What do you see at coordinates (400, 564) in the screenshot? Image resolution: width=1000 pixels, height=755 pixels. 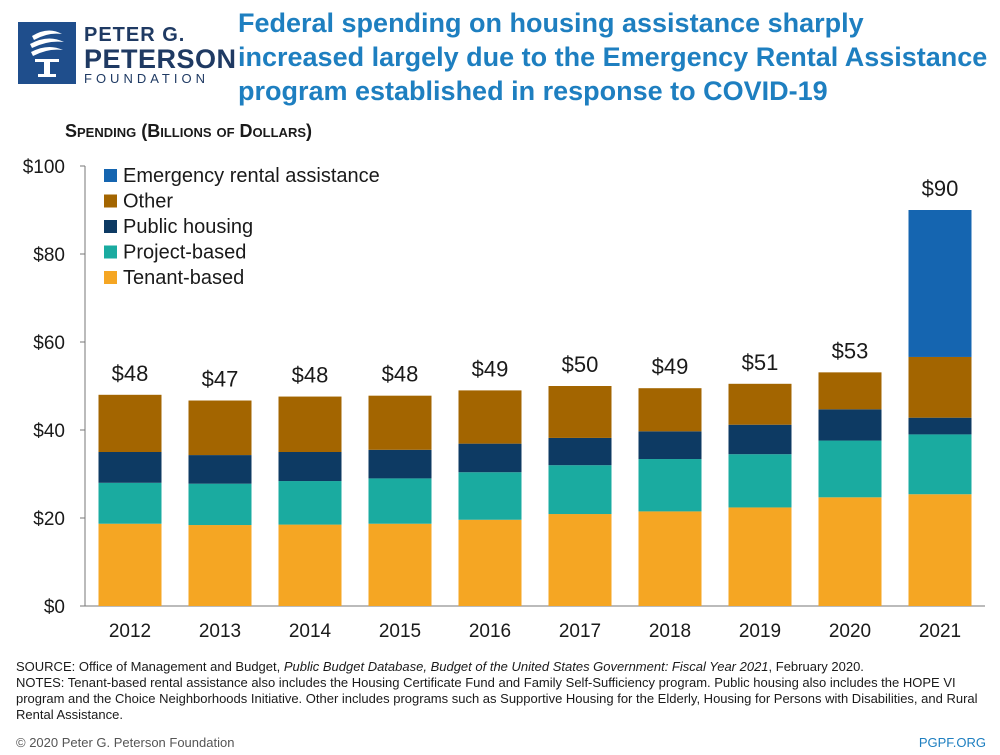 I see `bar-segment-tenant-based-2015` at bounding box center [400, 564].